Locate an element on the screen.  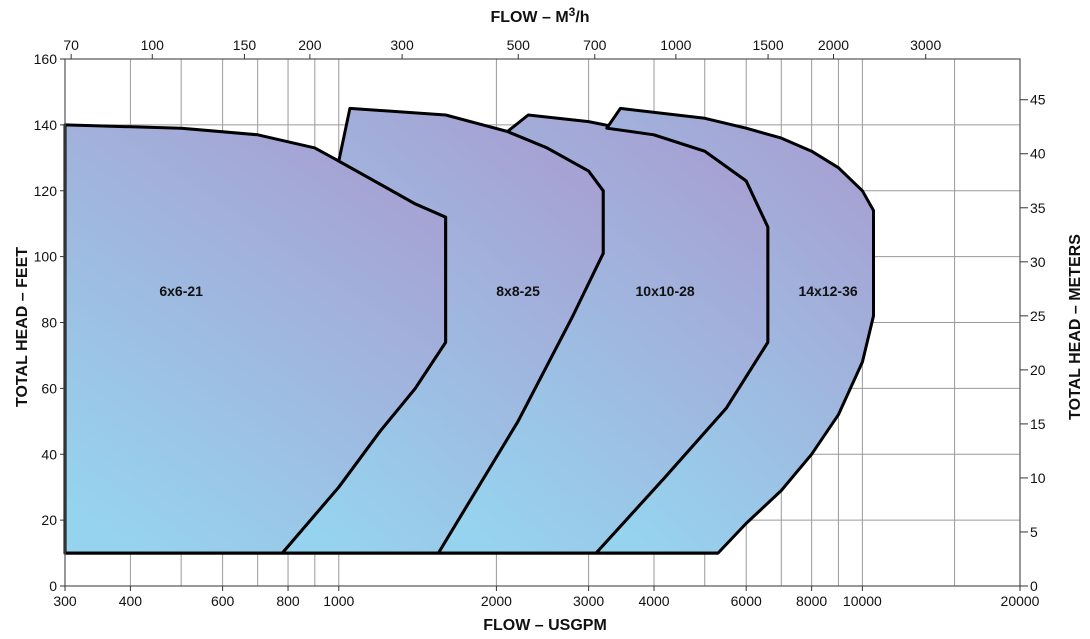
x-top-tick-label: 3000 is located at coordinates (925, 45).